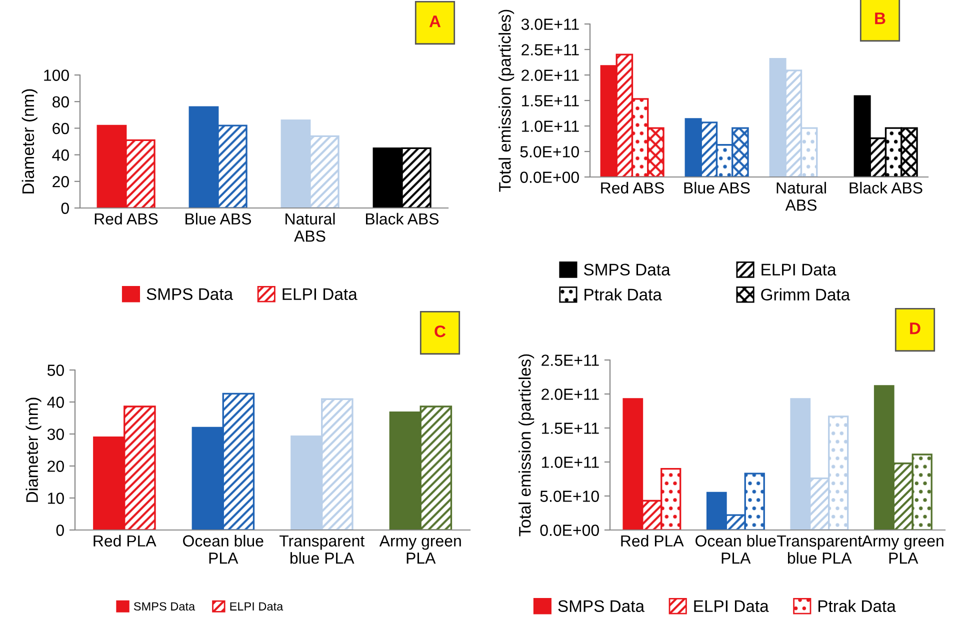  I want to click on annotation: B, so click(880, 18).